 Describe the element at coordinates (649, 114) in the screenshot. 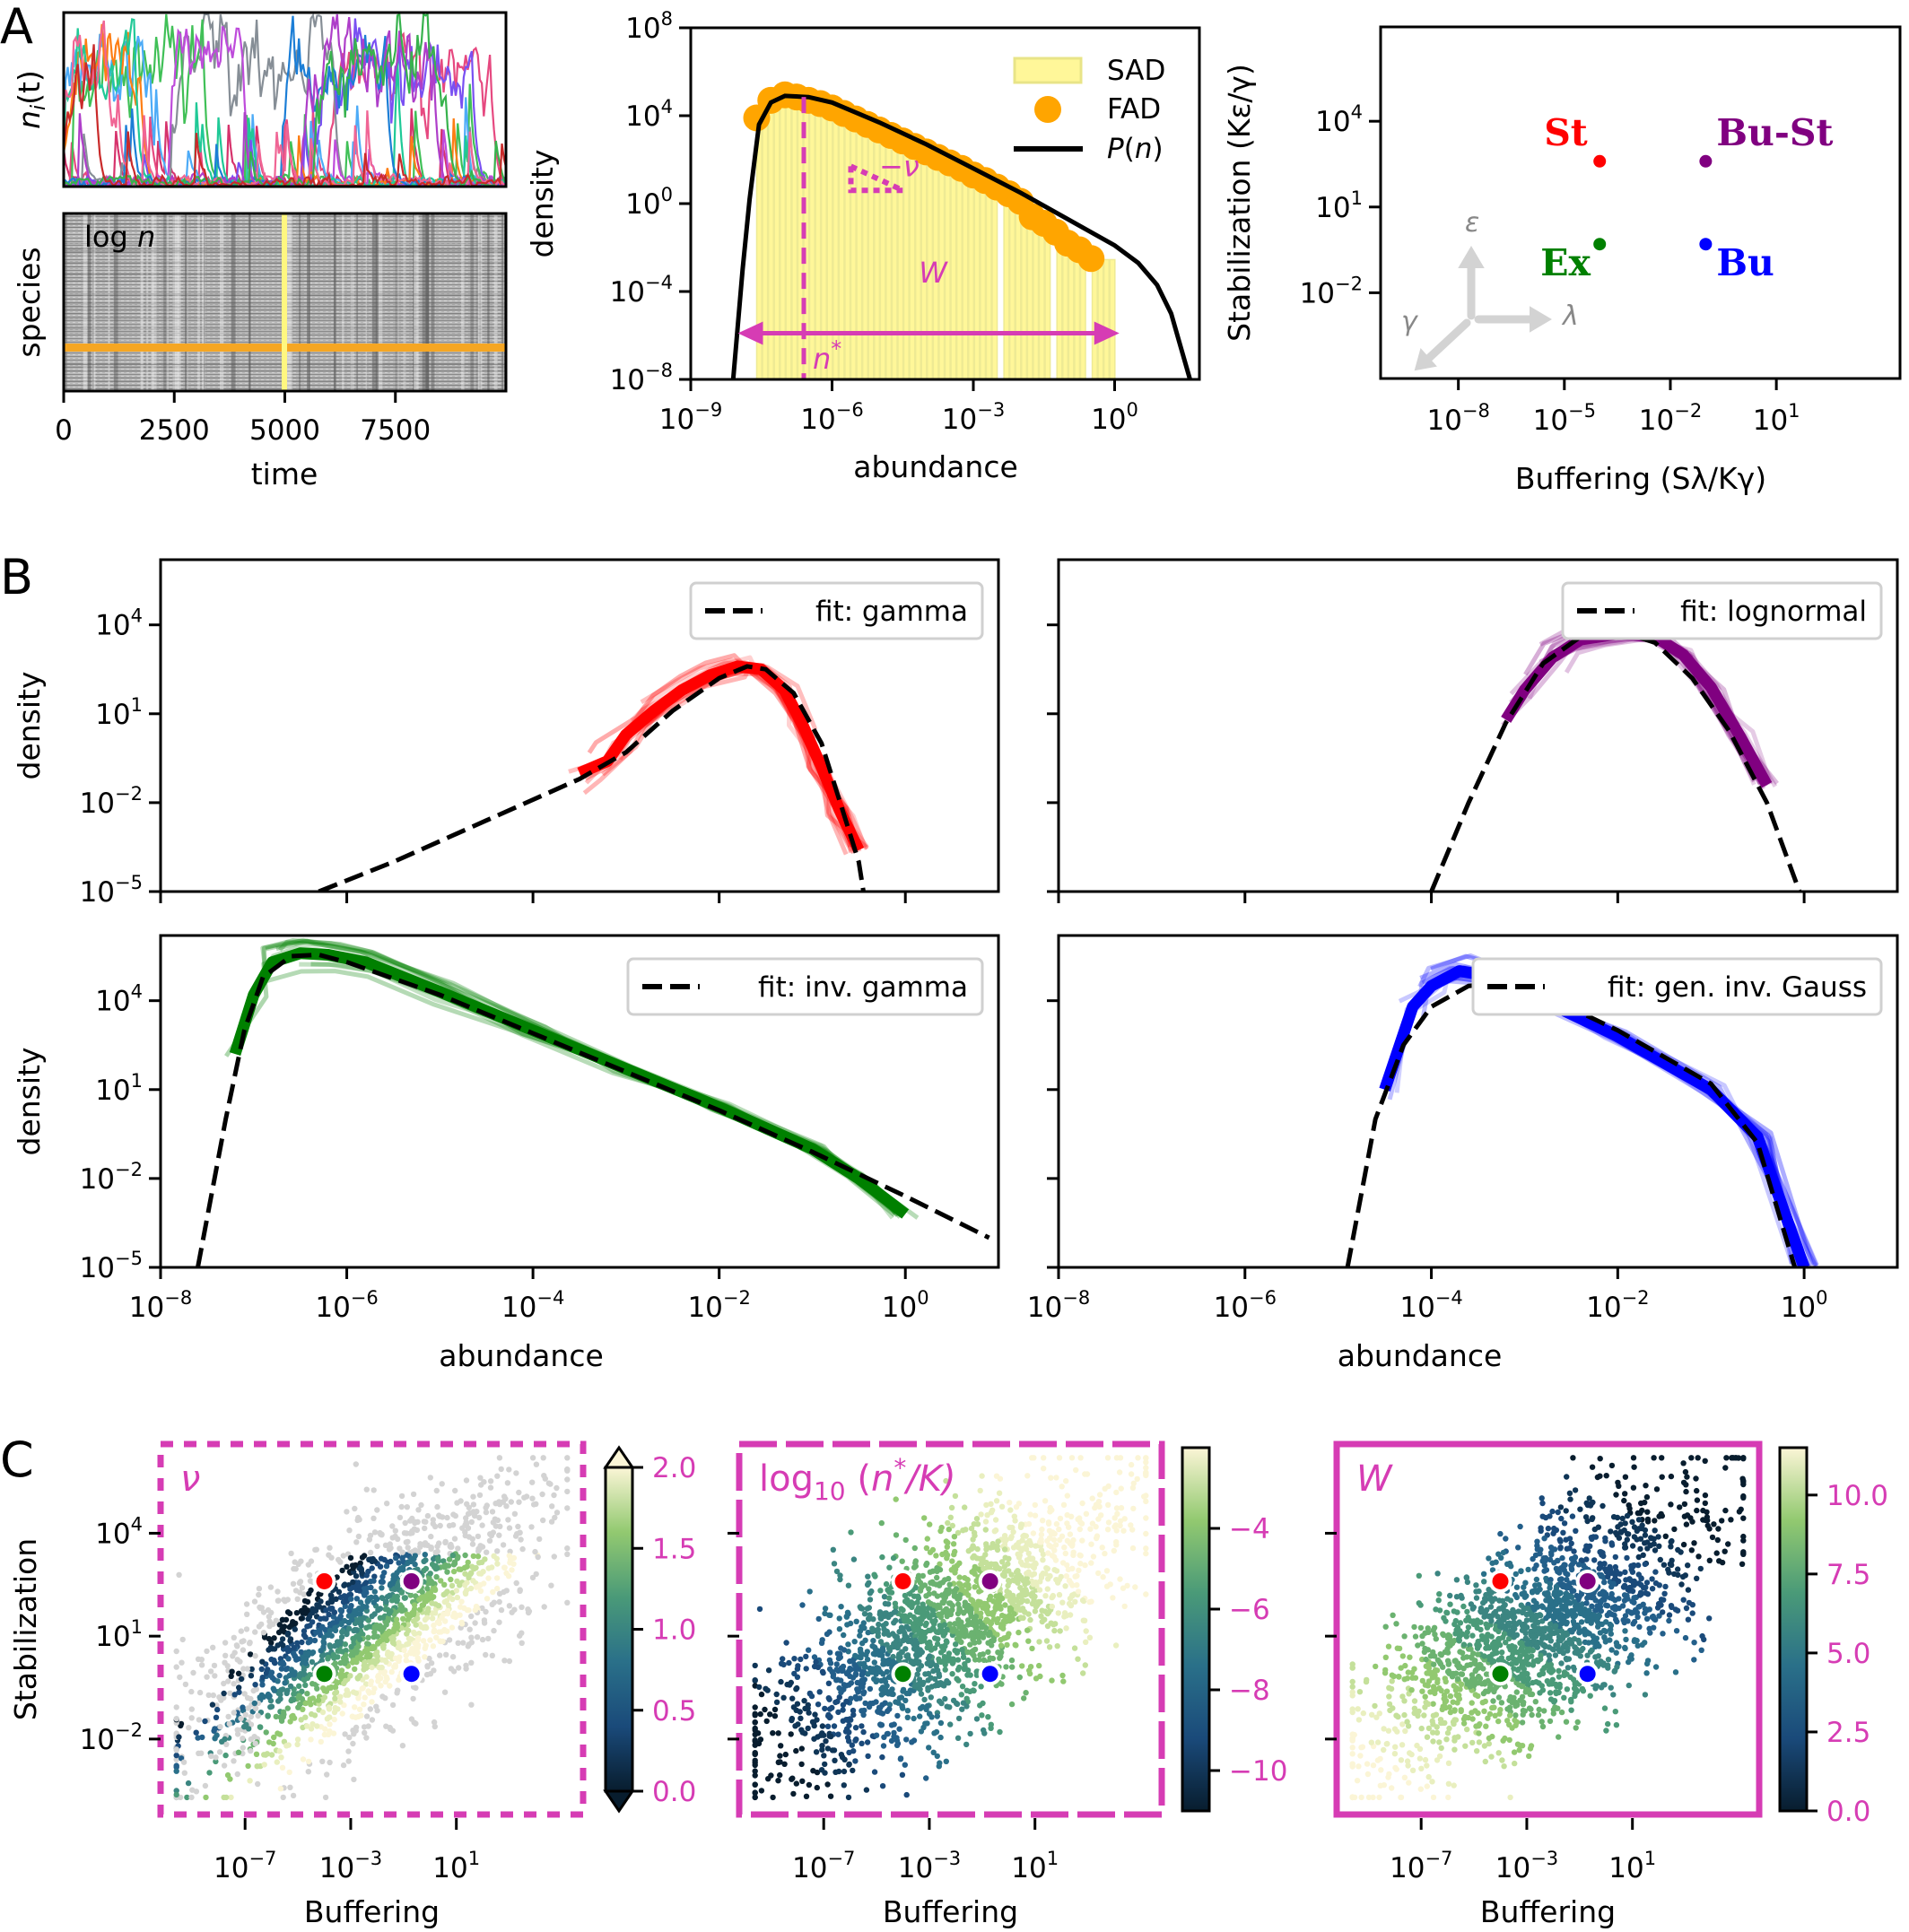

I see `y-tick-label: 104` at that location.